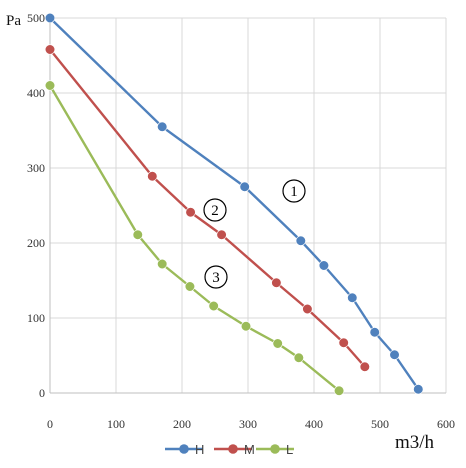 The height and width of the screenshot is (468, 466). Describe the element at coordinates (199, 449) in the screenshot. I see `legend-label-H: H` at that location.